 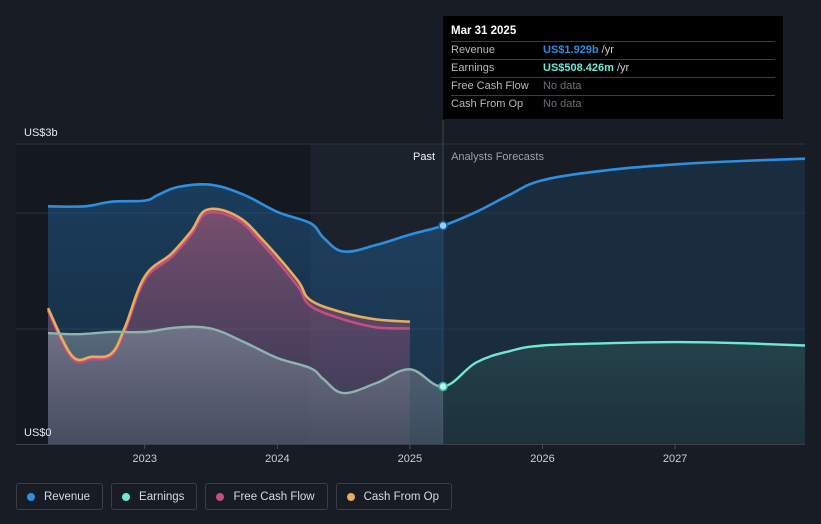 What do you see at coordinates (571, 50) in the screenshot?
I see `tooltip-value: US$1.929b` at bounding box center [571, 50].